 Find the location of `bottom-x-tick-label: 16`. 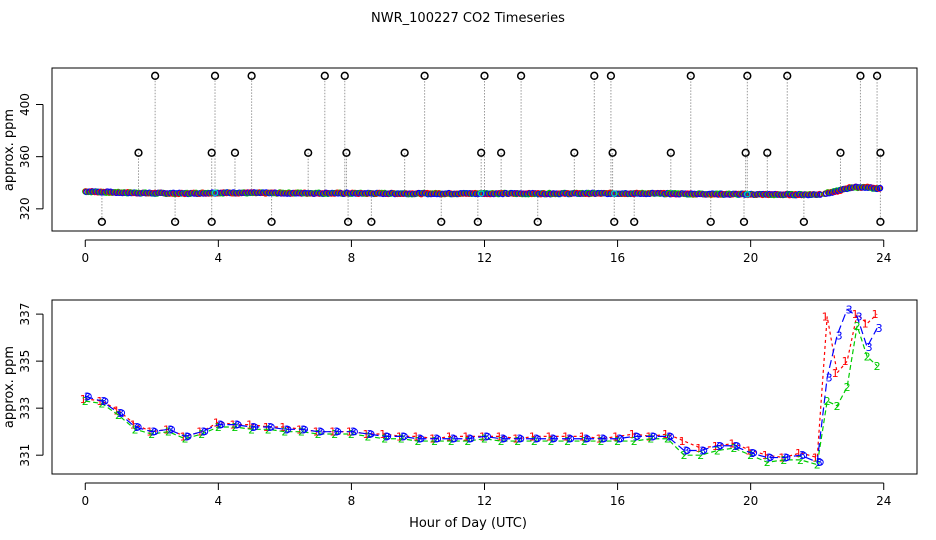

bottom-x-tick-label: 16 is located at coordinates (617, 501).